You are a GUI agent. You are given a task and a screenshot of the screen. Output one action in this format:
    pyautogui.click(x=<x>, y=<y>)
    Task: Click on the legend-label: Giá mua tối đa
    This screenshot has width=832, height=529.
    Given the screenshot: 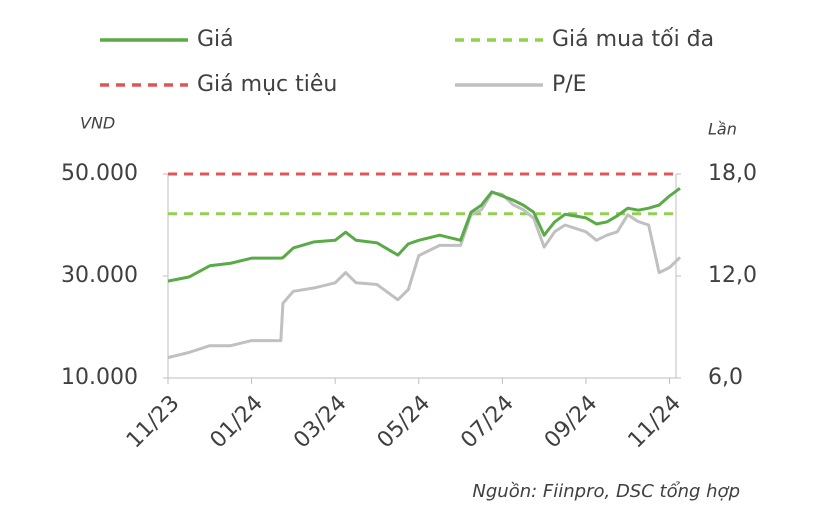 What is the action you would take?
    pyautogui.click(x=633, y=39)
    